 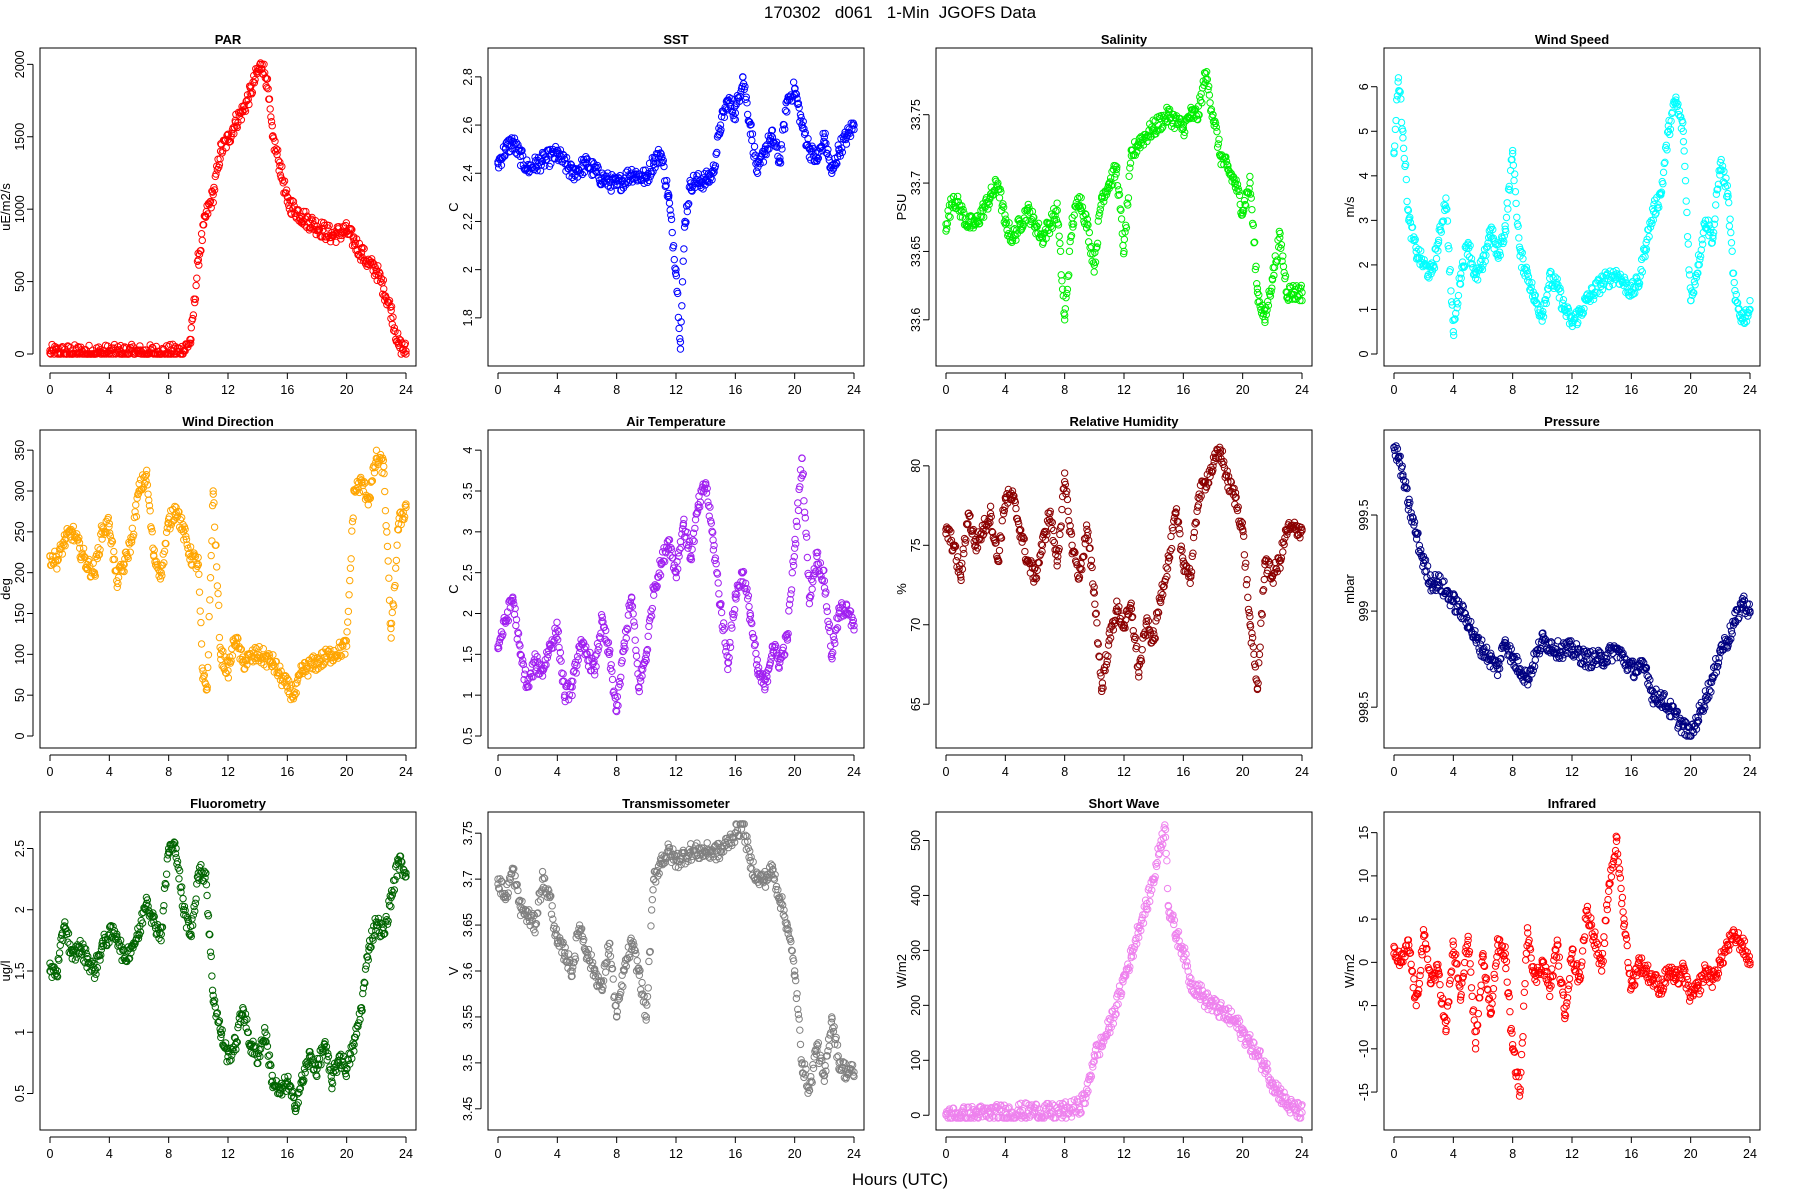 What do you see at coordinates (20, 209) in the screenshot?
I see `y-tick-label: 1000` at bounding box center [20, 209].